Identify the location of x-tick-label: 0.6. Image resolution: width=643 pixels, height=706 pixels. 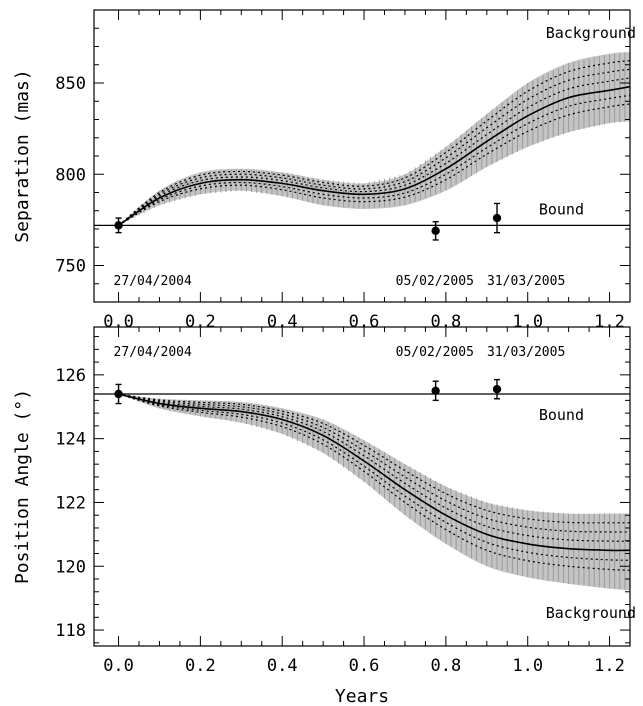
(364, 666).